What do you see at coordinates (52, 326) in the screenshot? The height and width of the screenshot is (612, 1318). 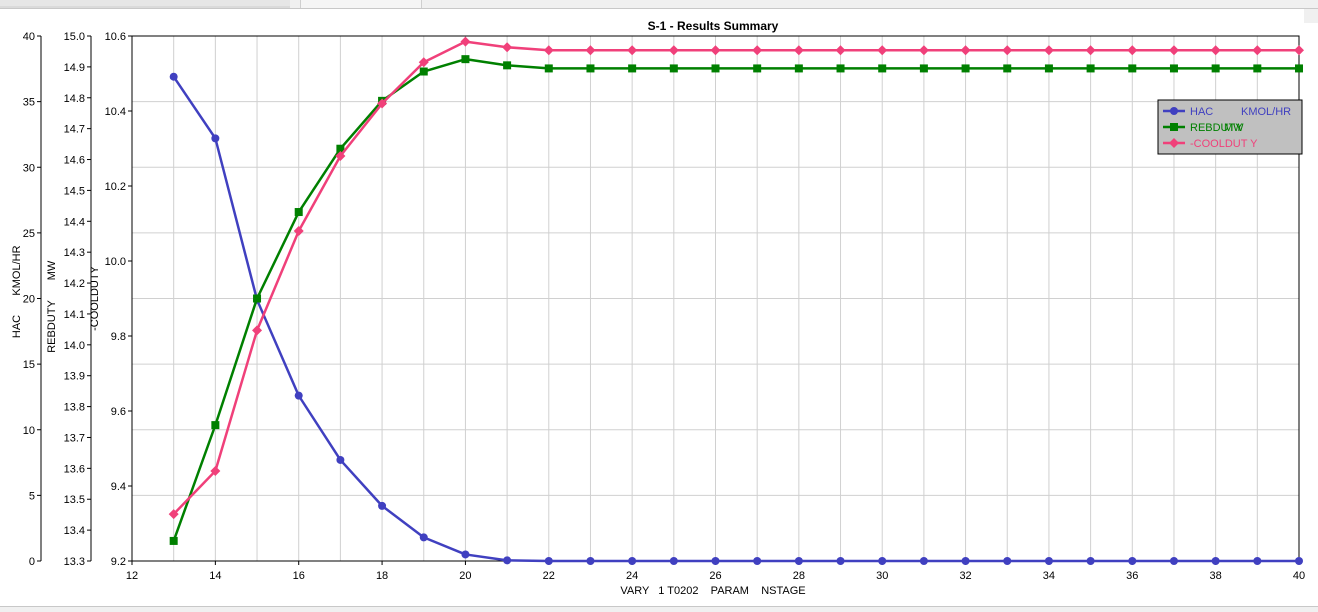 I see `y-axis-label-name-reb: REBDUTY` at bounding box center [52, 326].